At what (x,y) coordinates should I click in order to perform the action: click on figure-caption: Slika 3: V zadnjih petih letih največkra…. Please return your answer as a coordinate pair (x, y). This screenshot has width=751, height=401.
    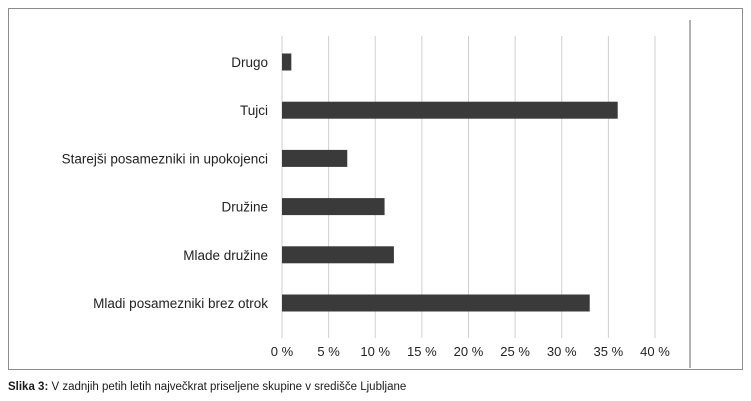
    Looking at the image, I should click on (207, 387).